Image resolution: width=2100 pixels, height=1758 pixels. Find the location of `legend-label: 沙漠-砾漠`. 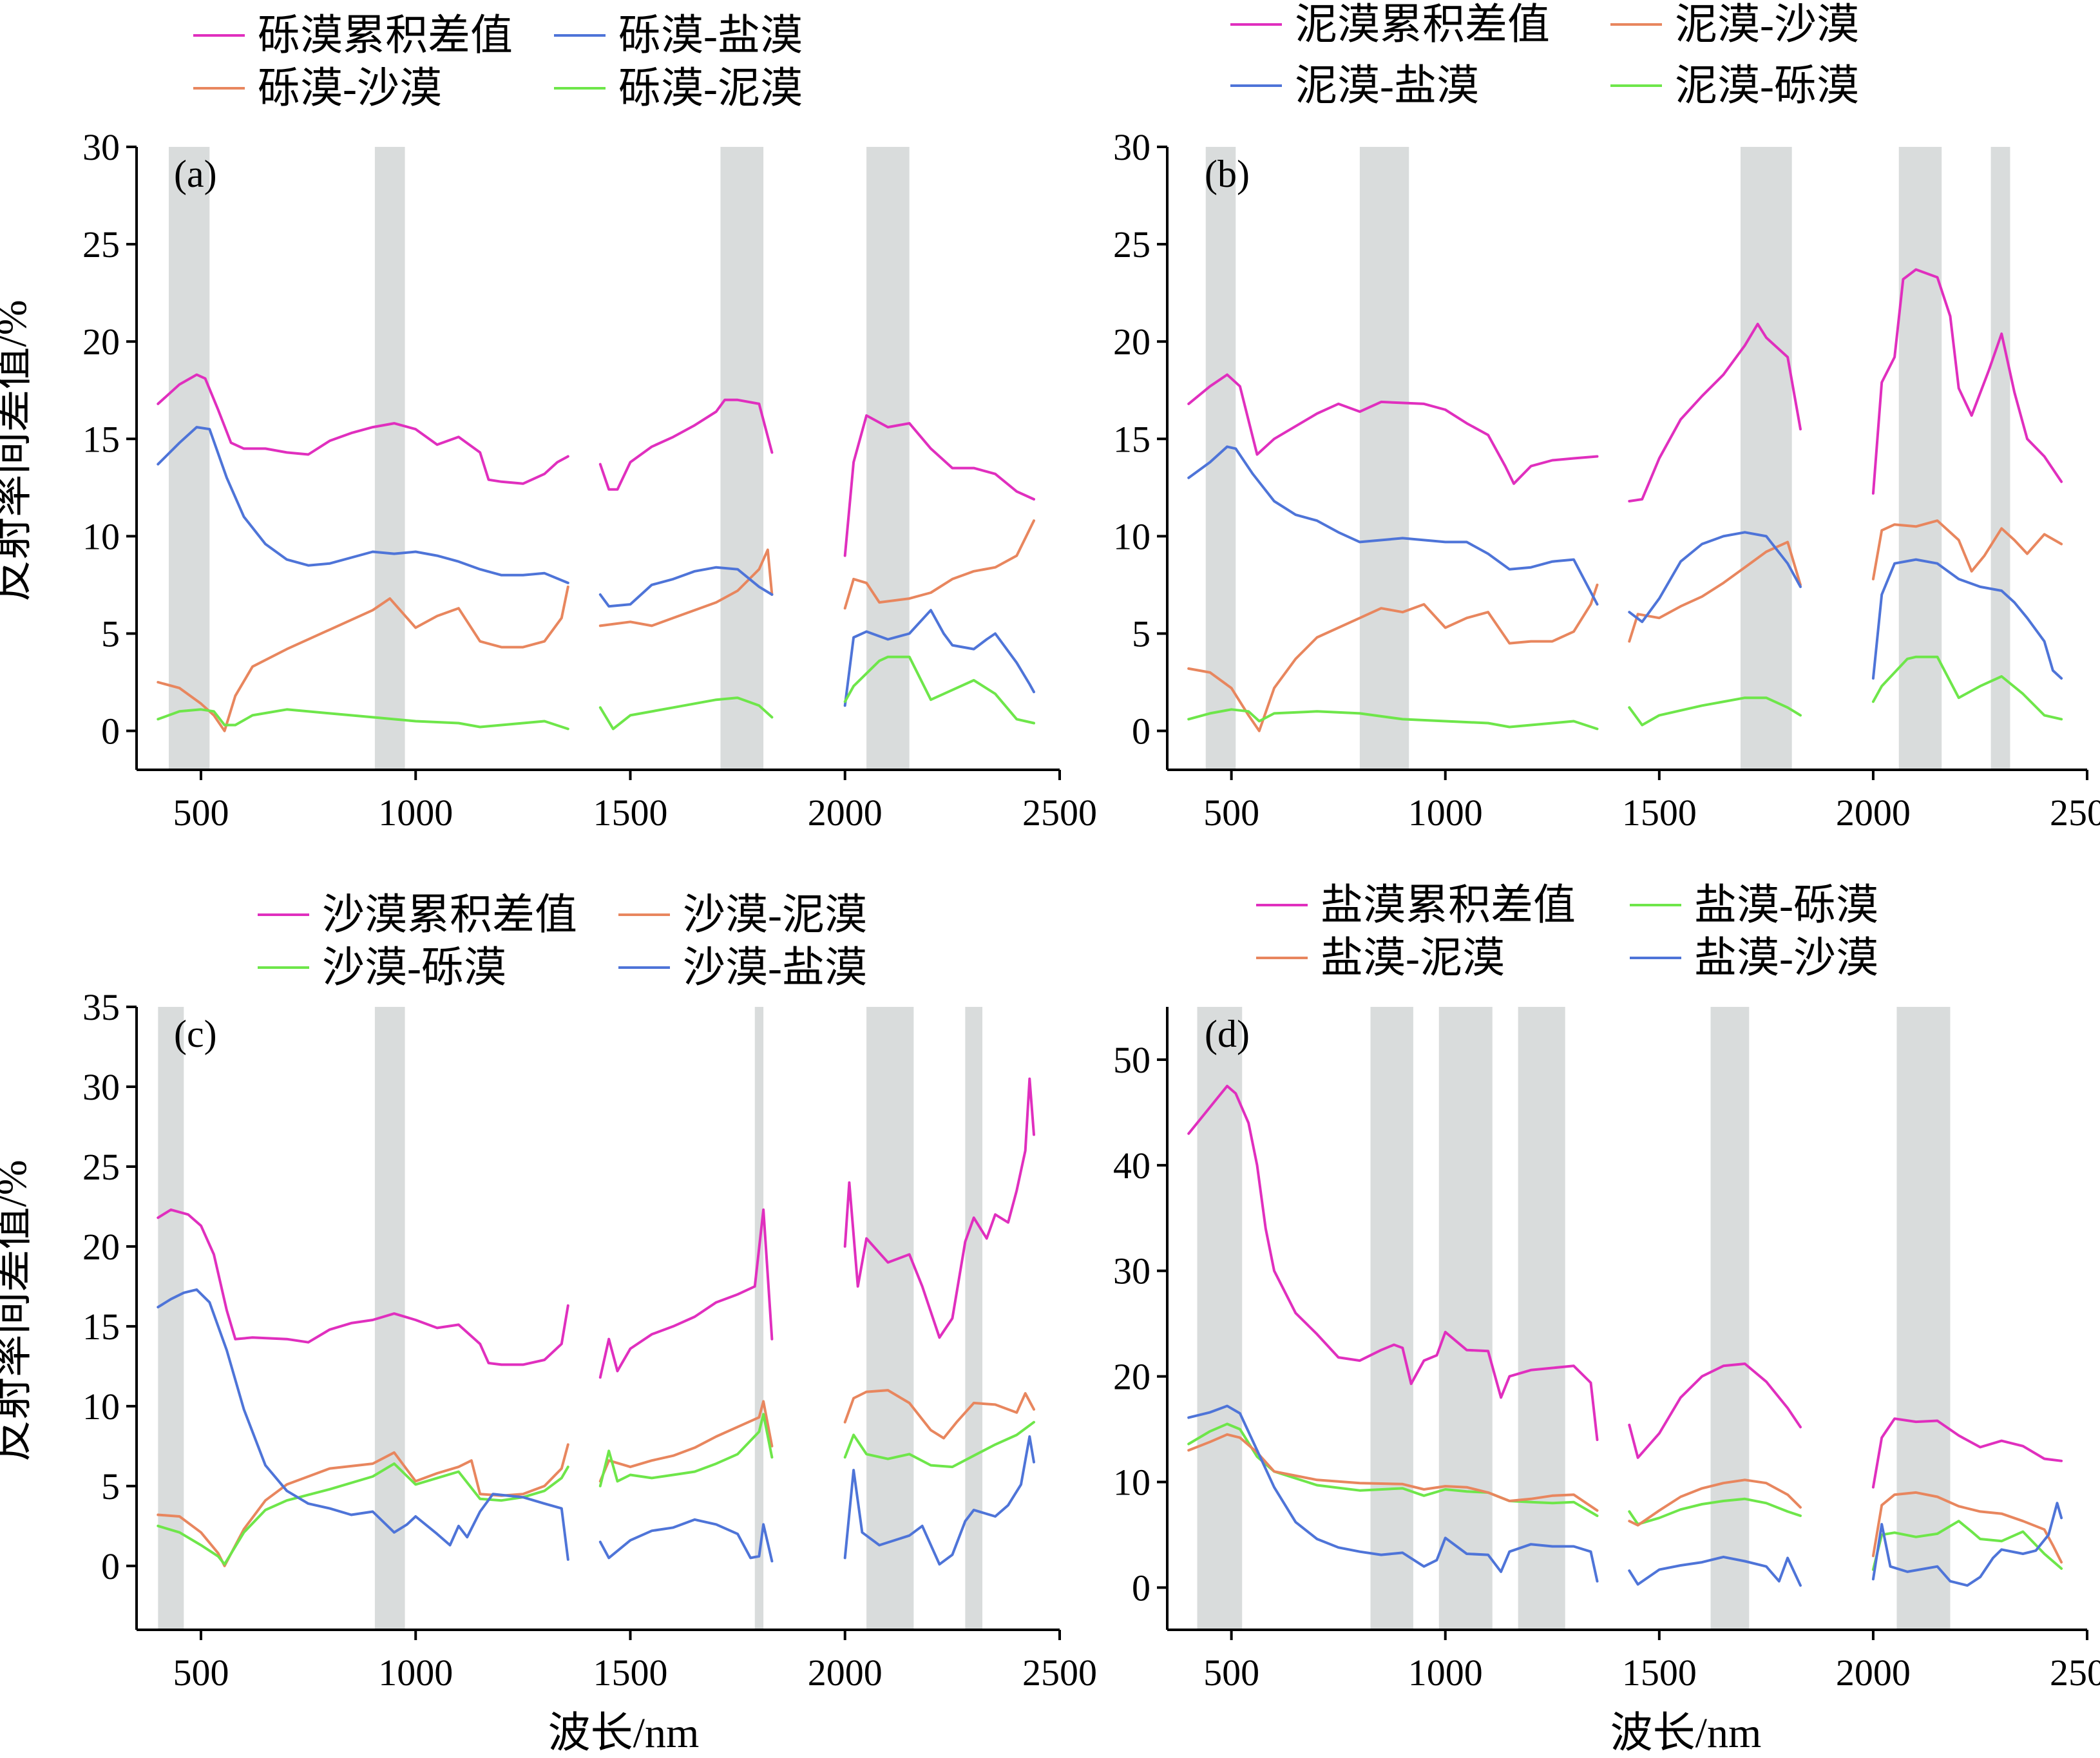

legend-label: 沙漠-砾漠 is located at coordinates (414, 967).